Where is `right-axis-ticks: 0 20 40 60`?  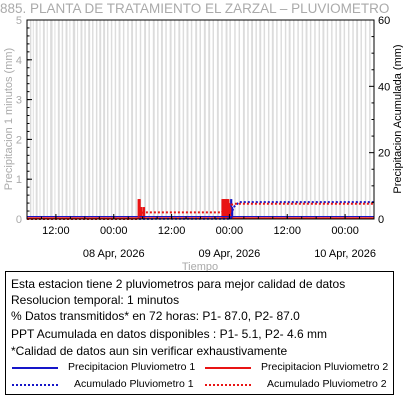
right-axis-ticks: 0 20 40 60 is located at coordinates (379, 120).